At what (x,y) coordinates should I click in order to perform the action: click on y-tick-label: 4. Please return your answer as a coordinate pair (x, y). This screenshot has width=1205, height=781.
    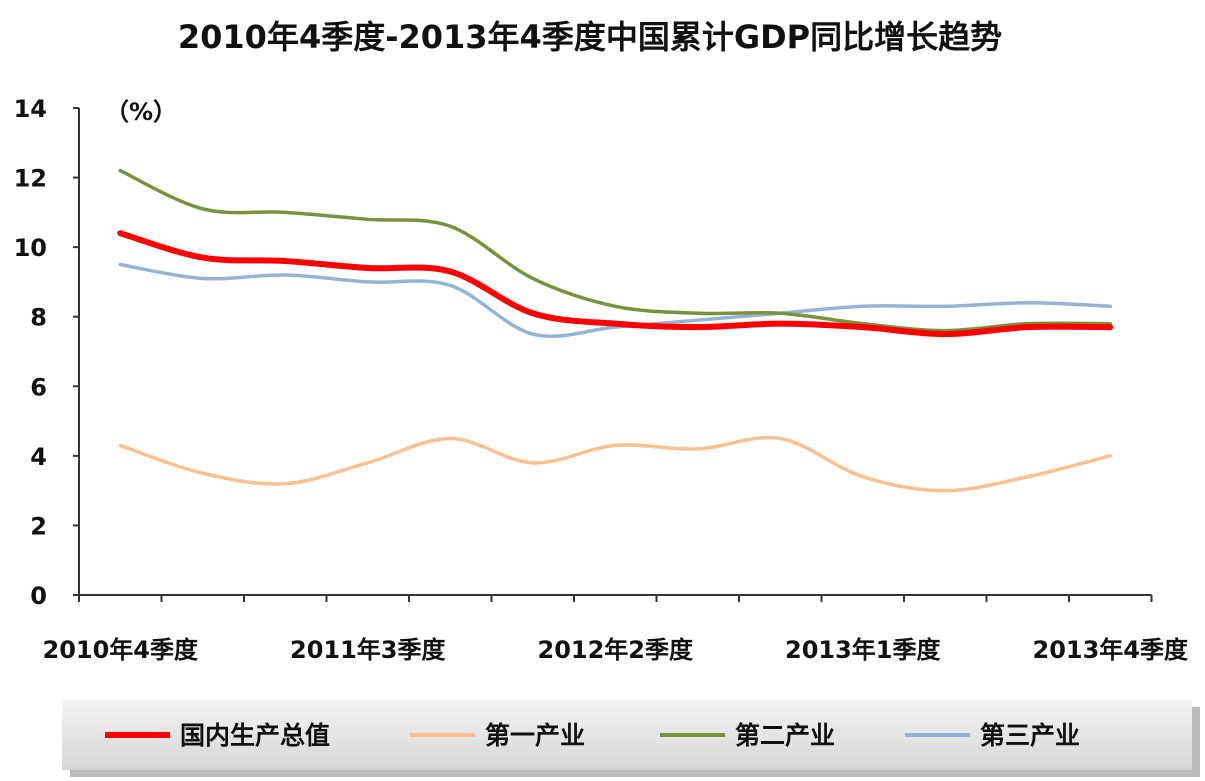
    Looking at the image, I should click on (38, 457).